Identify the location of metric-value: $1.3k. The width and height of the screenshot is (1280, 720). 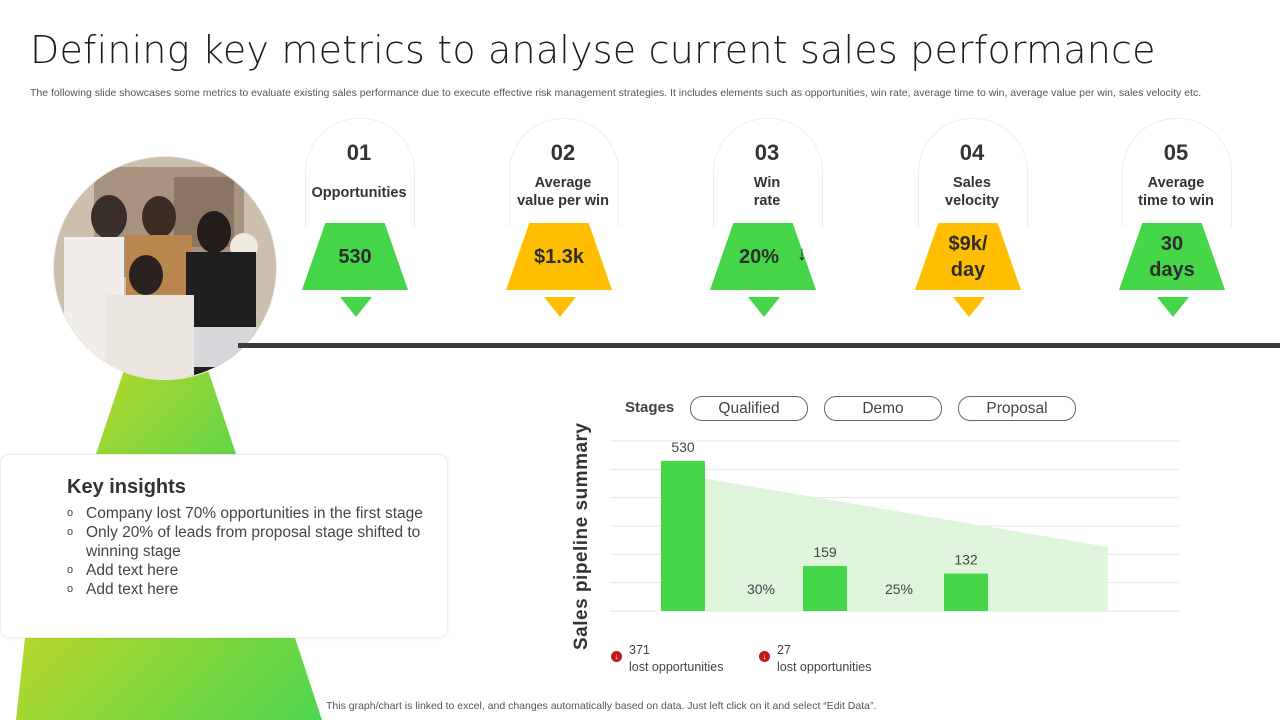
(559, 256).